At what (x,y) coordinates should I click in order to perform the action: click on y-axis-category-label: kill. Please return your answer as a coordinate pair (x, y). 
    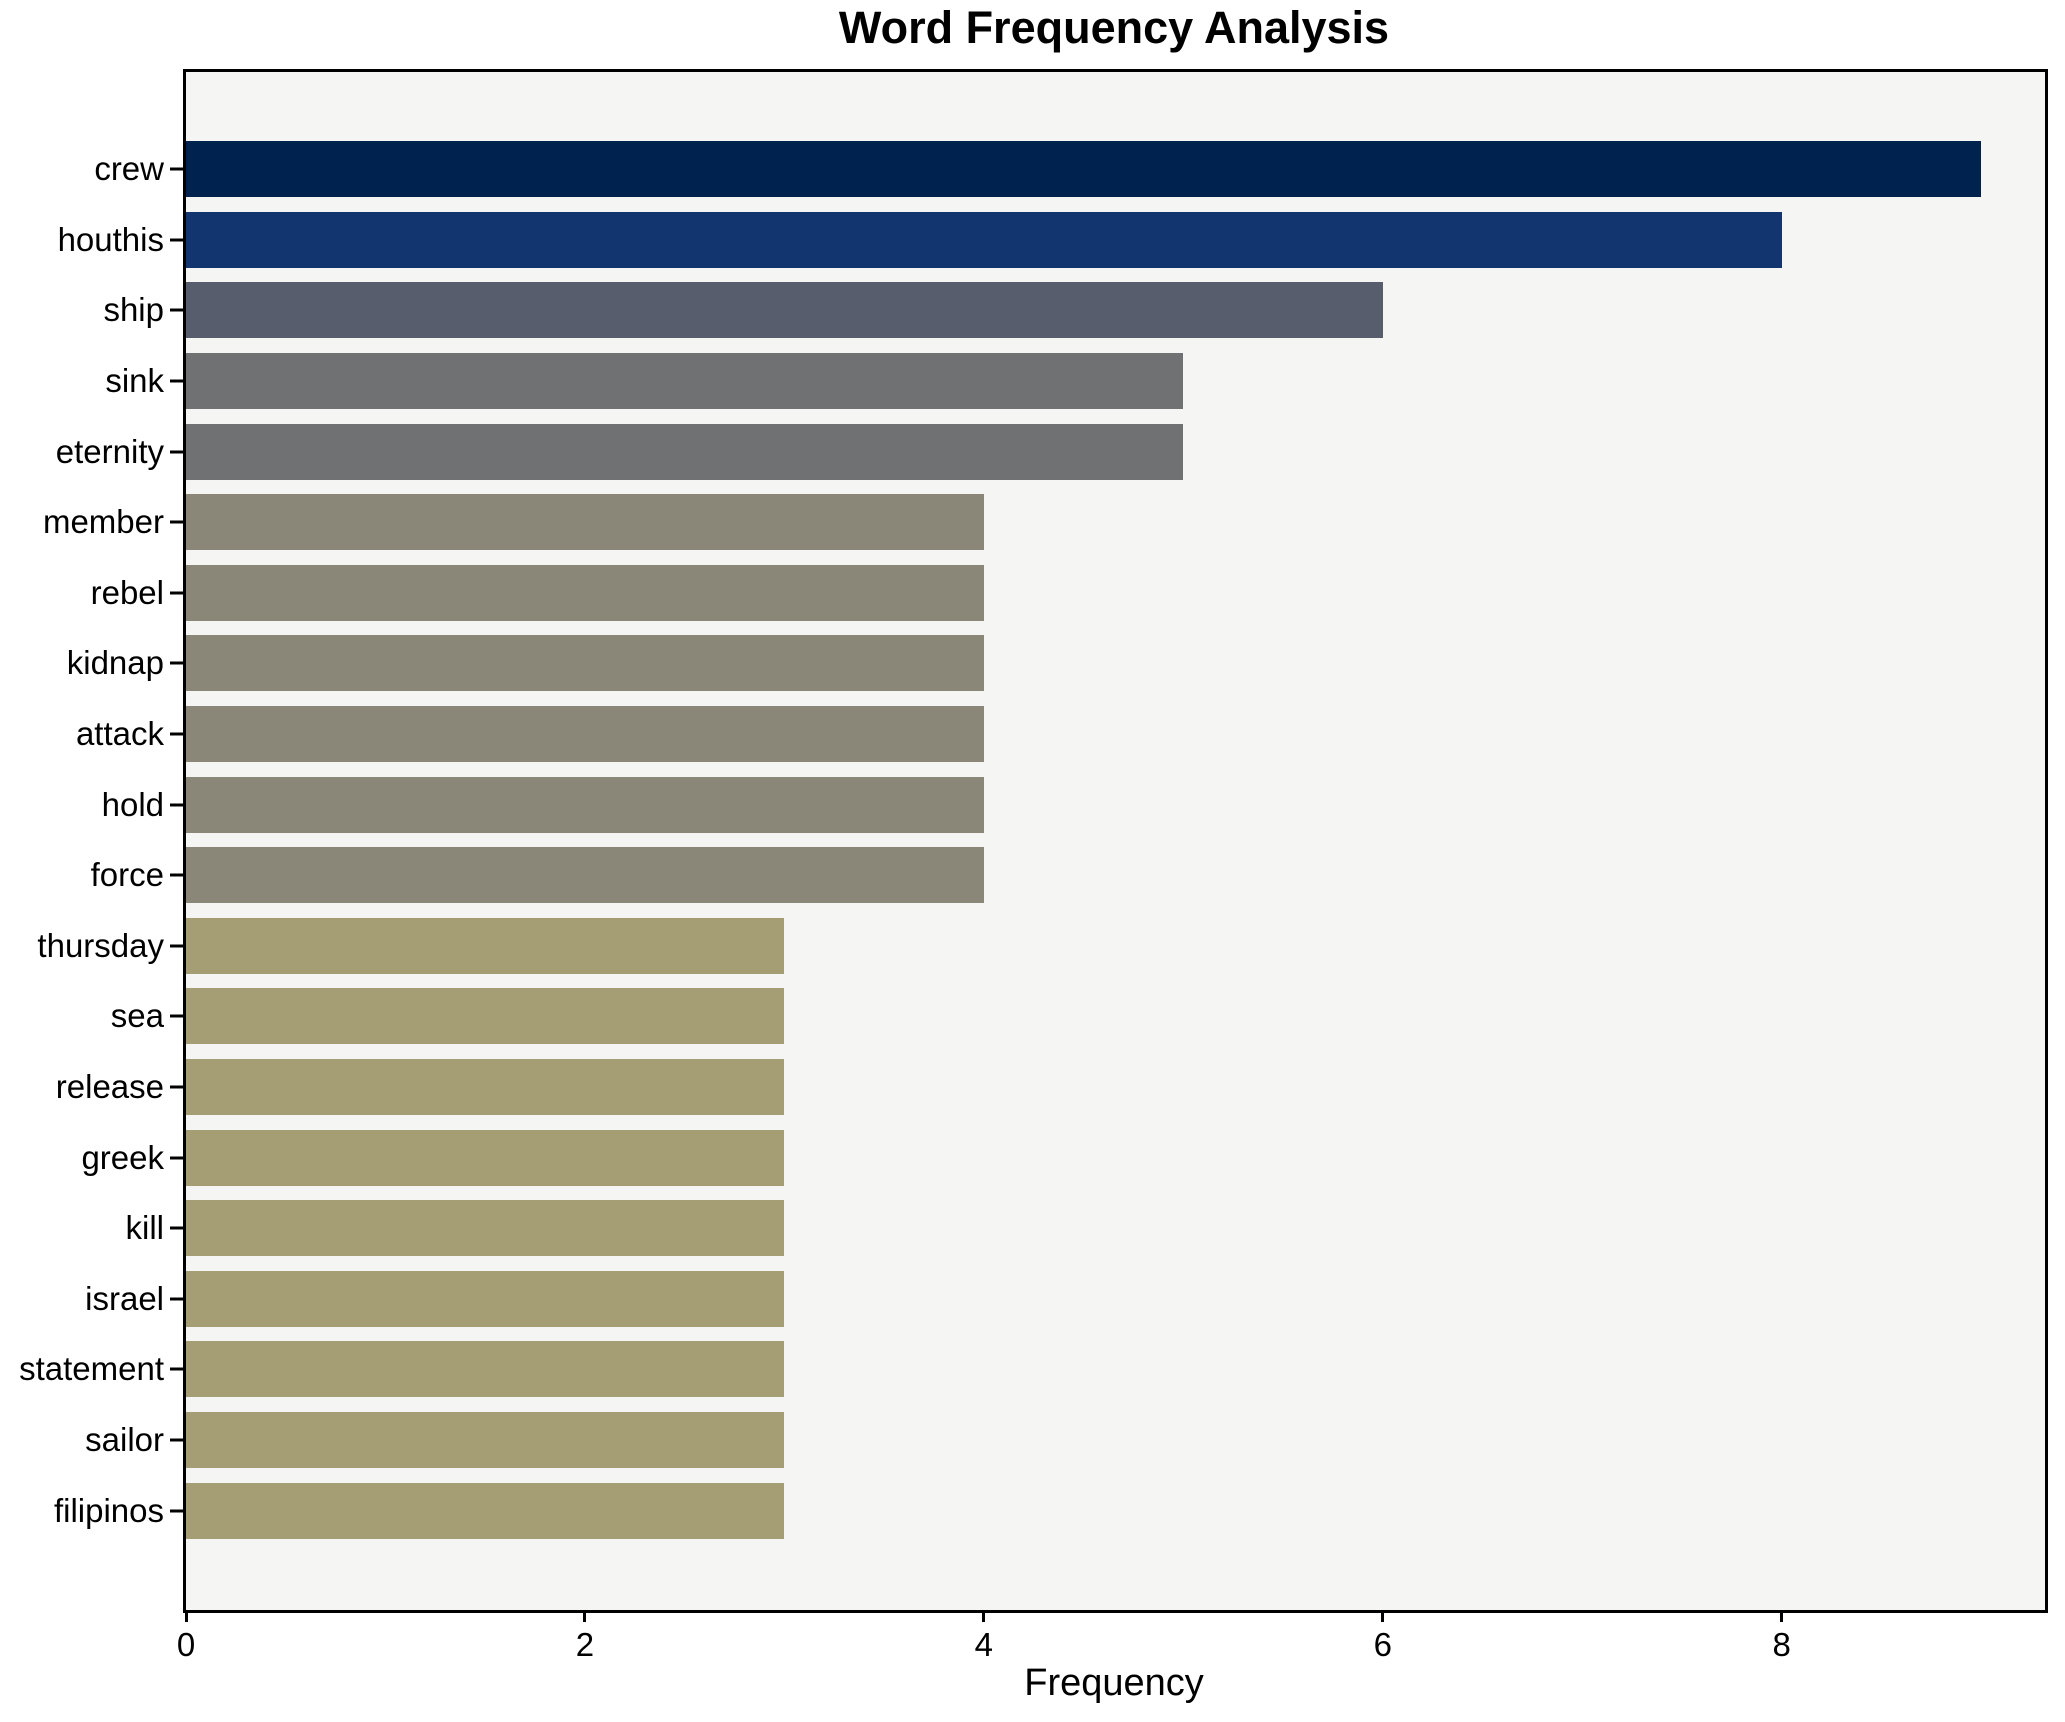
    Looking at the image, I should click on (145, 1228).